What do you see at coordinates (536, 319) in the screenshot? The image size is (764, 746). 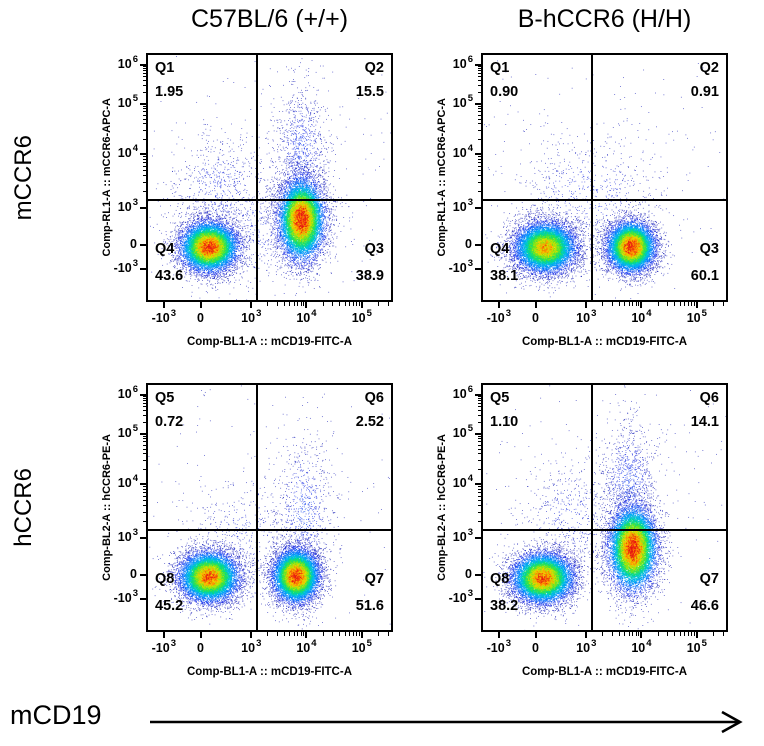 I see `x-tick-label: 0` at bounding box center [536, 319].